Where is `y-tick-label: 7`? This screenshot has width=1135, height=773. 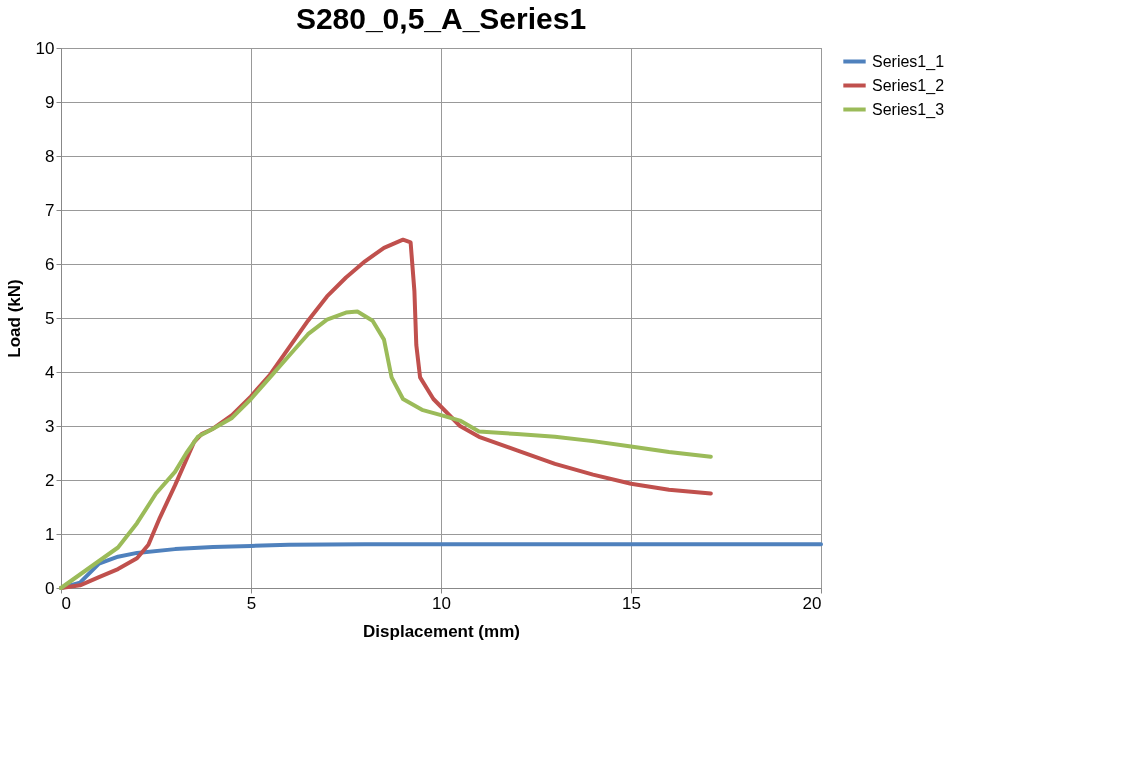
y-tick-label: 7 is located at coordinates (50, 210).